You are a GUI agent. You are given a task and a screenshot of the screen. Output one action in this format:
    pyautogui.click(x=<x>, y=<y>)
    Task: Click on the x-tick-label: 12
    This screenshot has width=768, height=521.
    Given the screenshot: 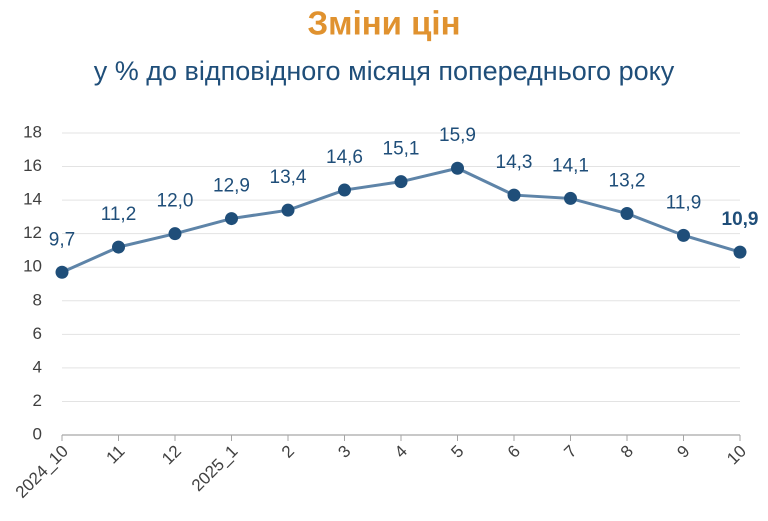 What is the action you would take?
    pyautogui.click(x=171, y=455)
    